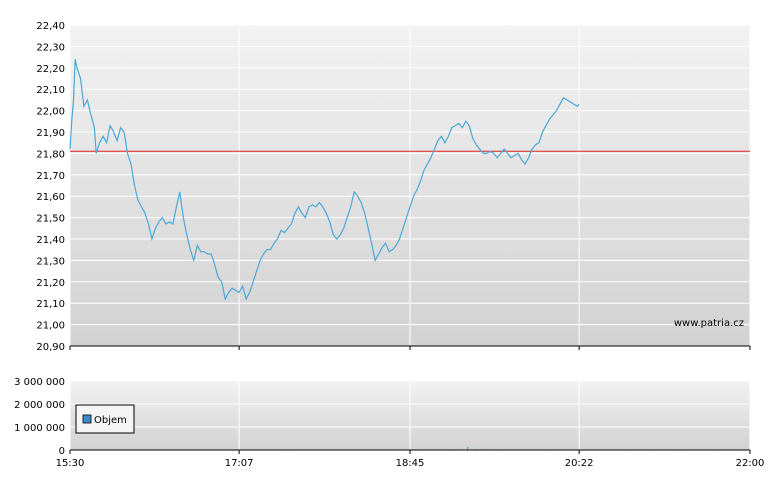 This screenshot has width=780, height=490. I want to click on y-tick-label: 21,30, so click(50, 261).